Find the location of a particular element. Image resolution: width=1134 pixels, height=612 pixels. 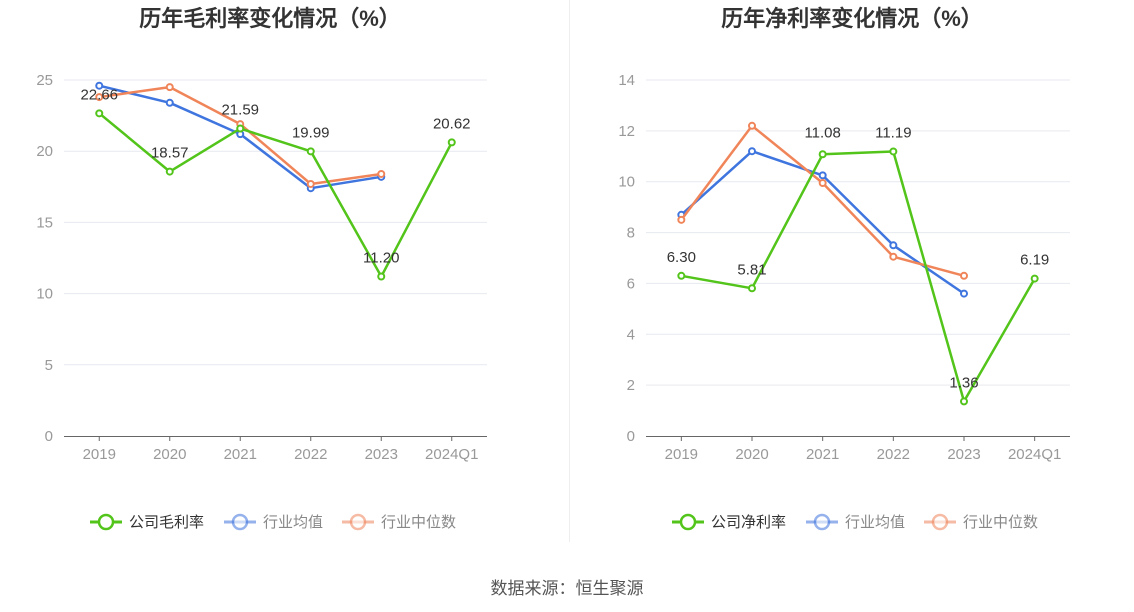

data-label: 6.30 is located at coordinates (681, 257).